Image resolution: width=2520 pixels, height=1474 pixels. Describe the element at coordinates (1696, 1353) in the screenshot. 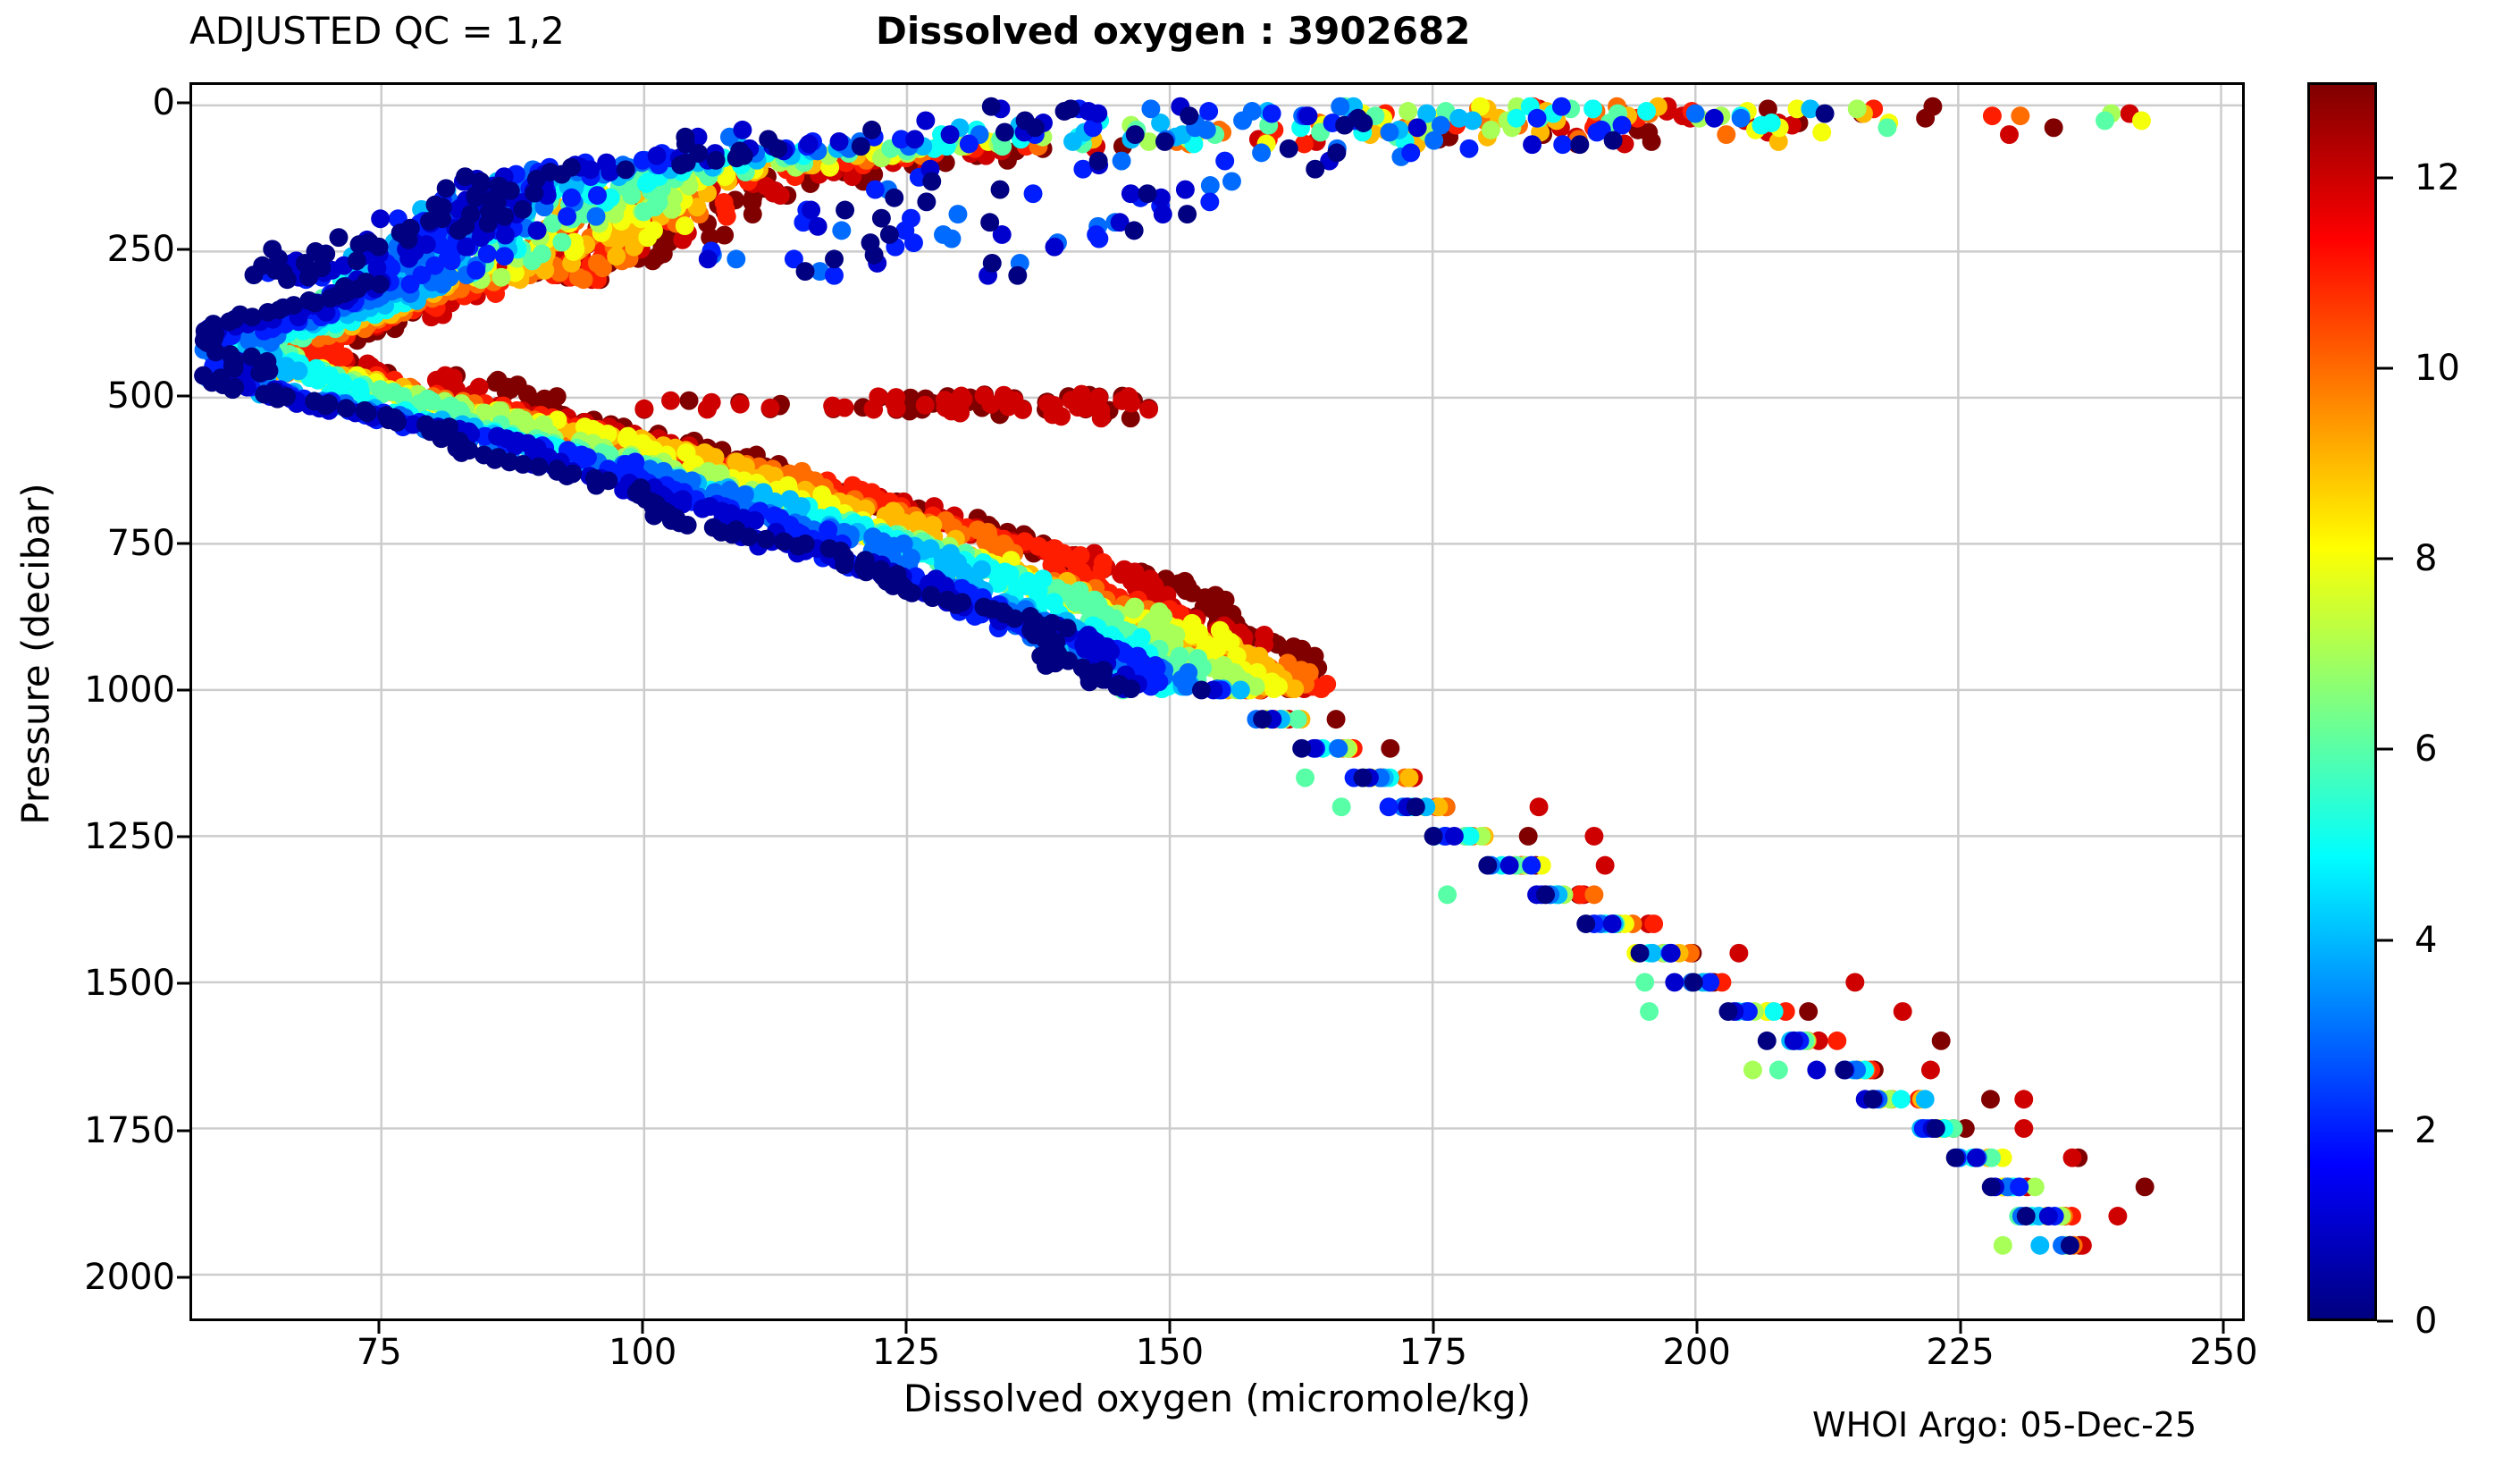

I see `x-tick-label: 200` at that location.